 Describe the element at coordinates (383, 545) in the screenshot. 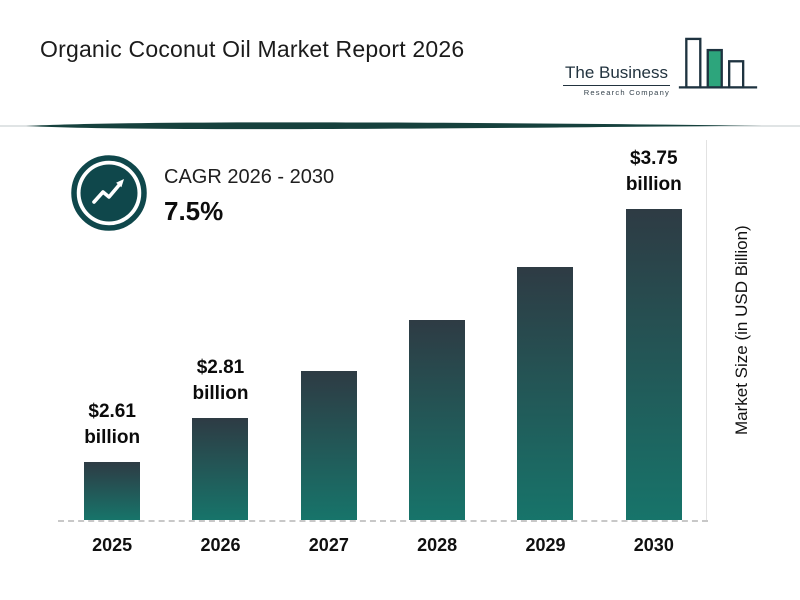

I see `x-ticks: 2025 2026 2027 2028 2029 2030` at that location.